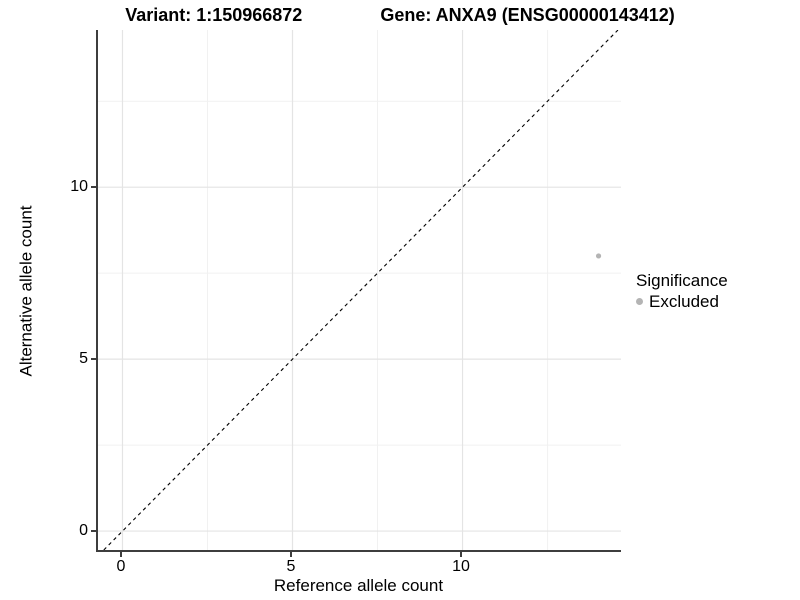 The height and width of the screenshot is (600, 800). Describe the element at coordinates (121, 566) in the screenshot. I see `x-tick-label: 0` at that location.